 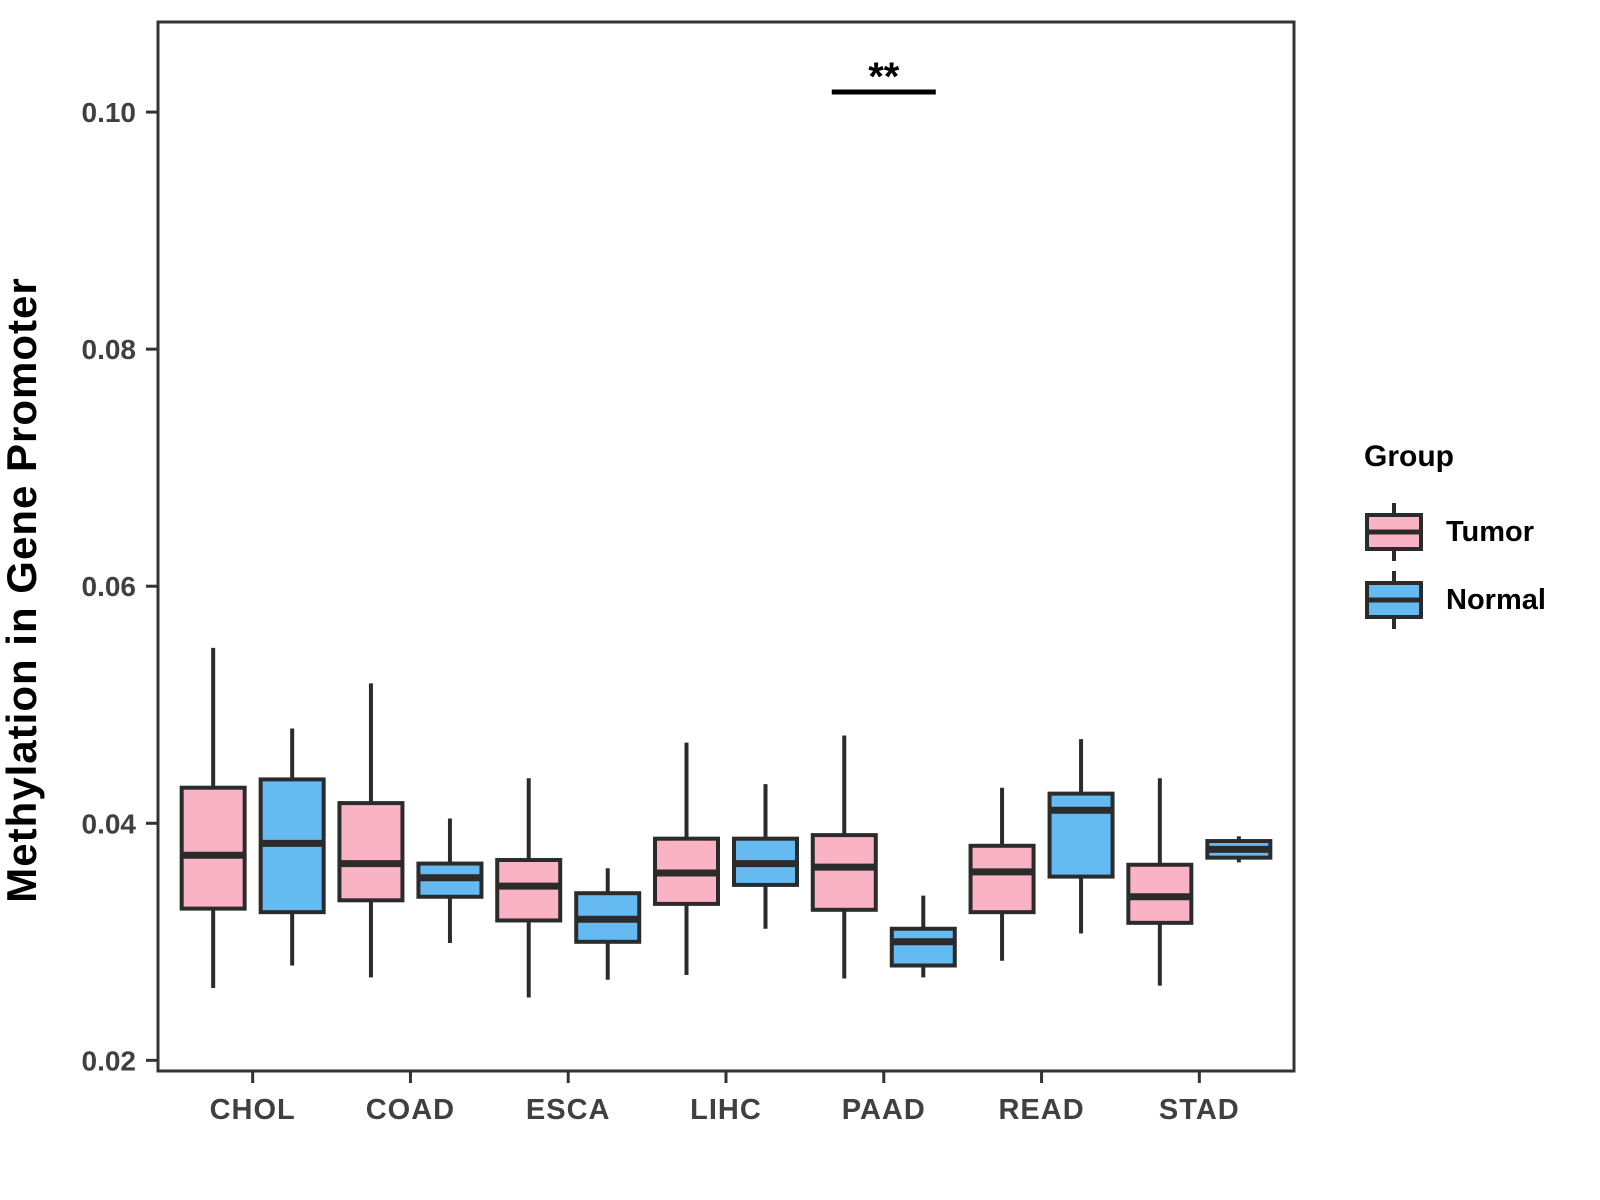 I want to click on y-tick-label: 0.06, so click(x=109, y=586).